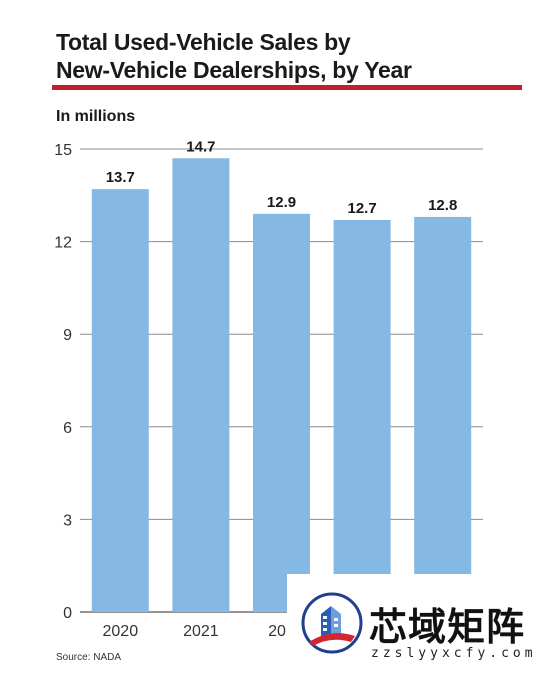  What do you see at coordinates (287, 87) in the screenshot?
I see `title-accent-rule` at bounding box center [287, 87].